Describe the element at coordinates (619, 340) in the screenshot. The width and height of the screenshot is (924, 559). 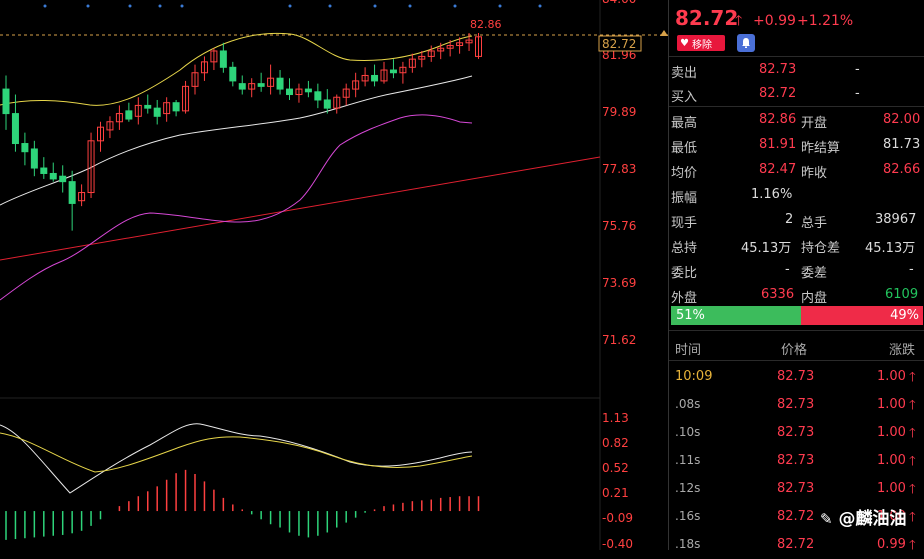
I see `price-axis-label: 71.62` at that location.